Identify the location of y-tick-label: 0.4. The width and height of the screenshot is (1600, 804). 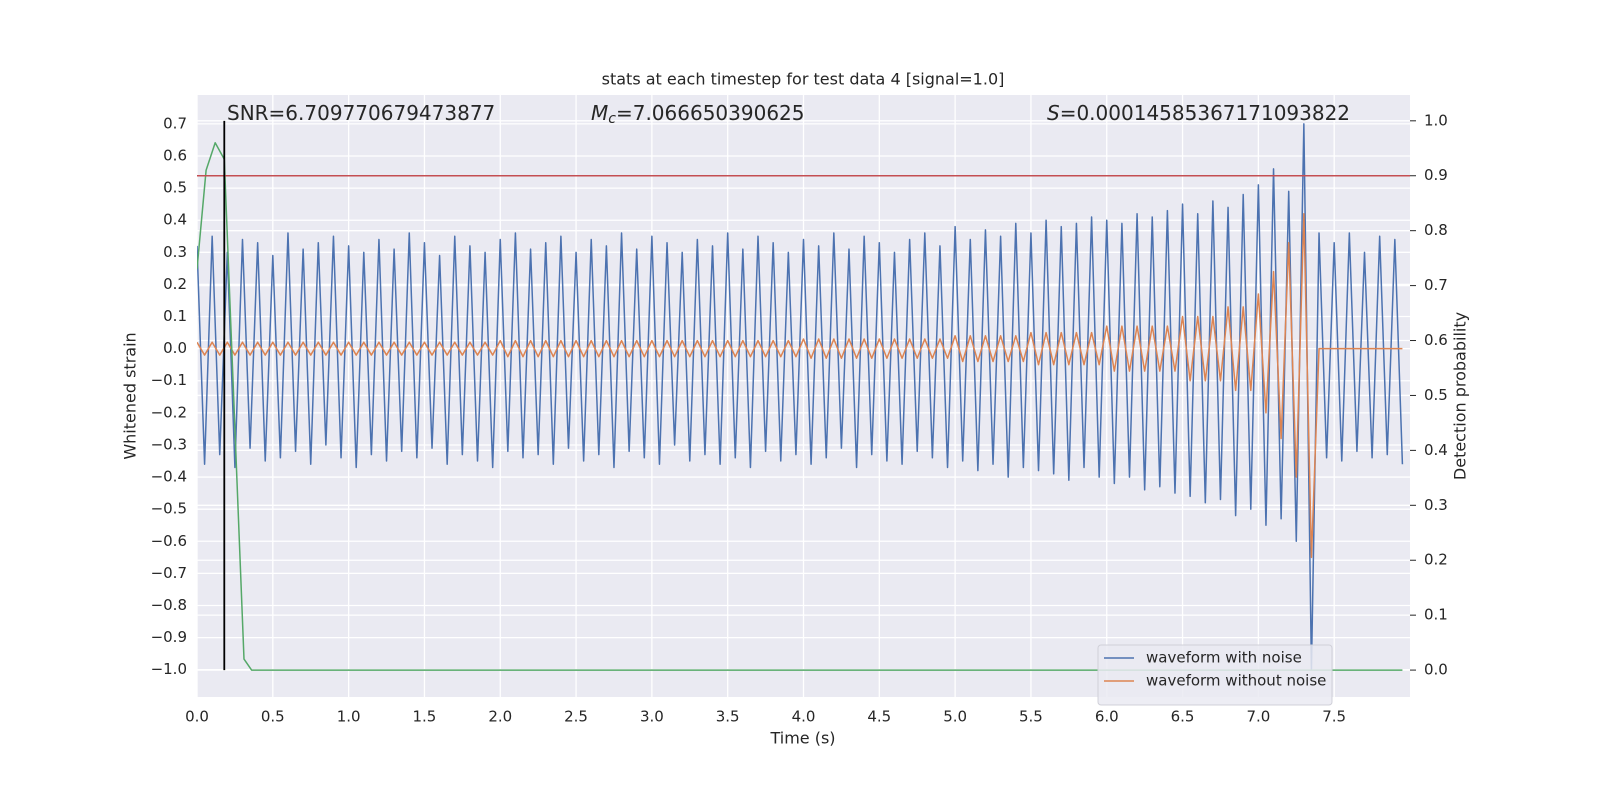
(175, 220).